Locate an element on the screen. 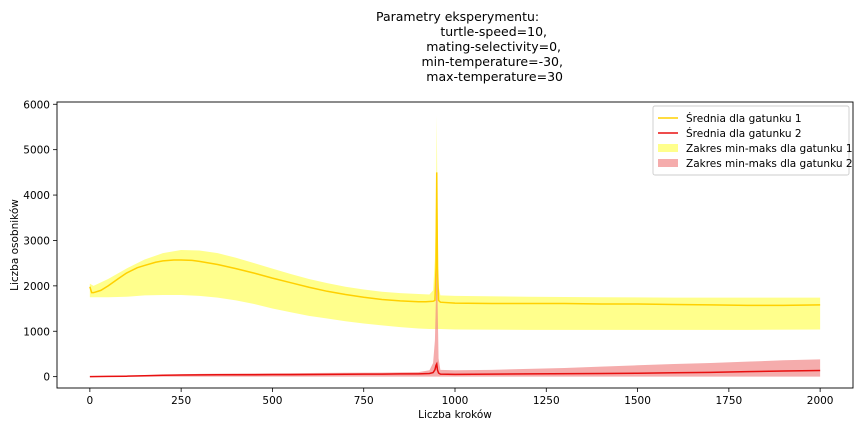 The image size is (864, 432). x-tick-label: 2000 is located at coordinates (820, 401).